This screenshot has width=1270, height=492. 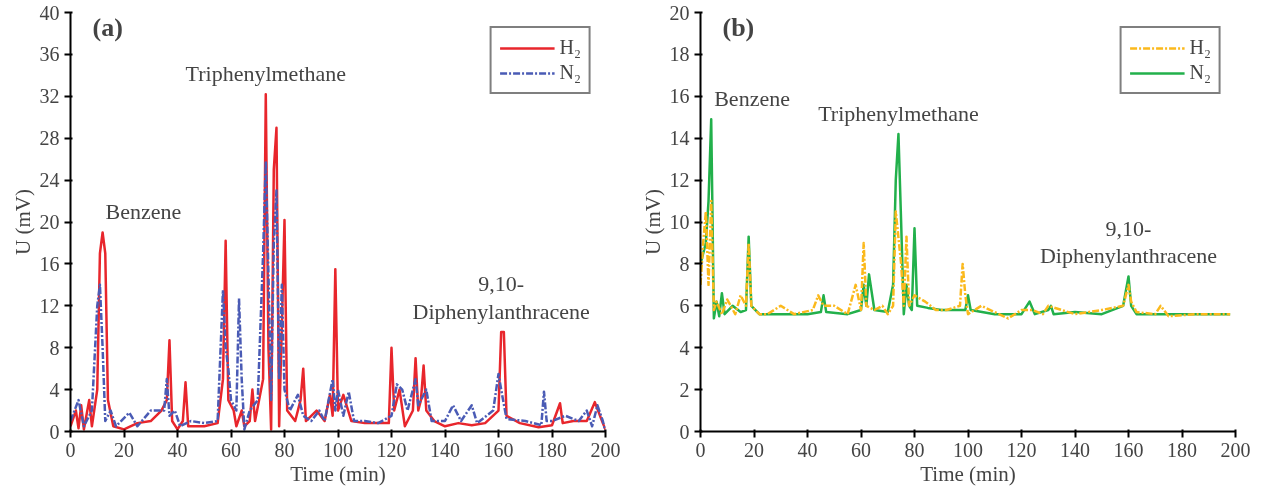 What do you see at coordinates (679, 138) in the screenshot?
I see `y-tick-label: 14` at bounding box center [679, 138].